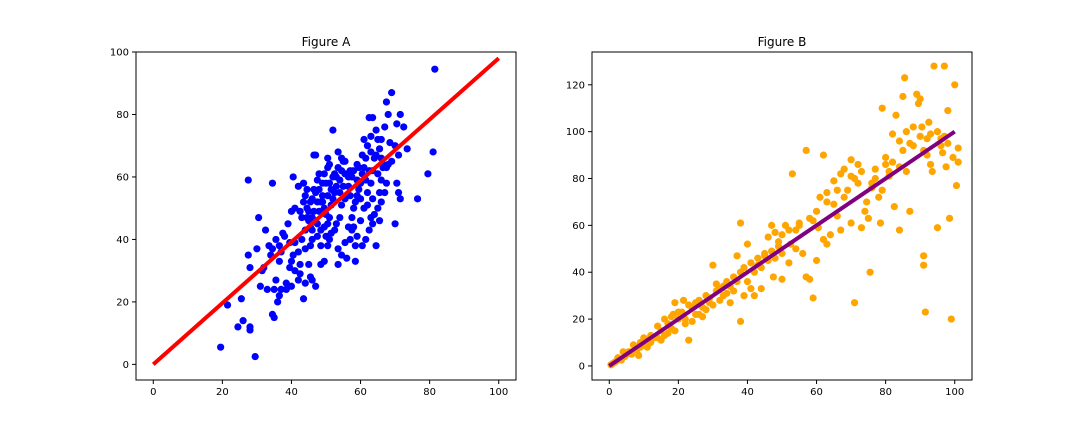  I want to click on y-tick-label: 0, so click(582, 366).